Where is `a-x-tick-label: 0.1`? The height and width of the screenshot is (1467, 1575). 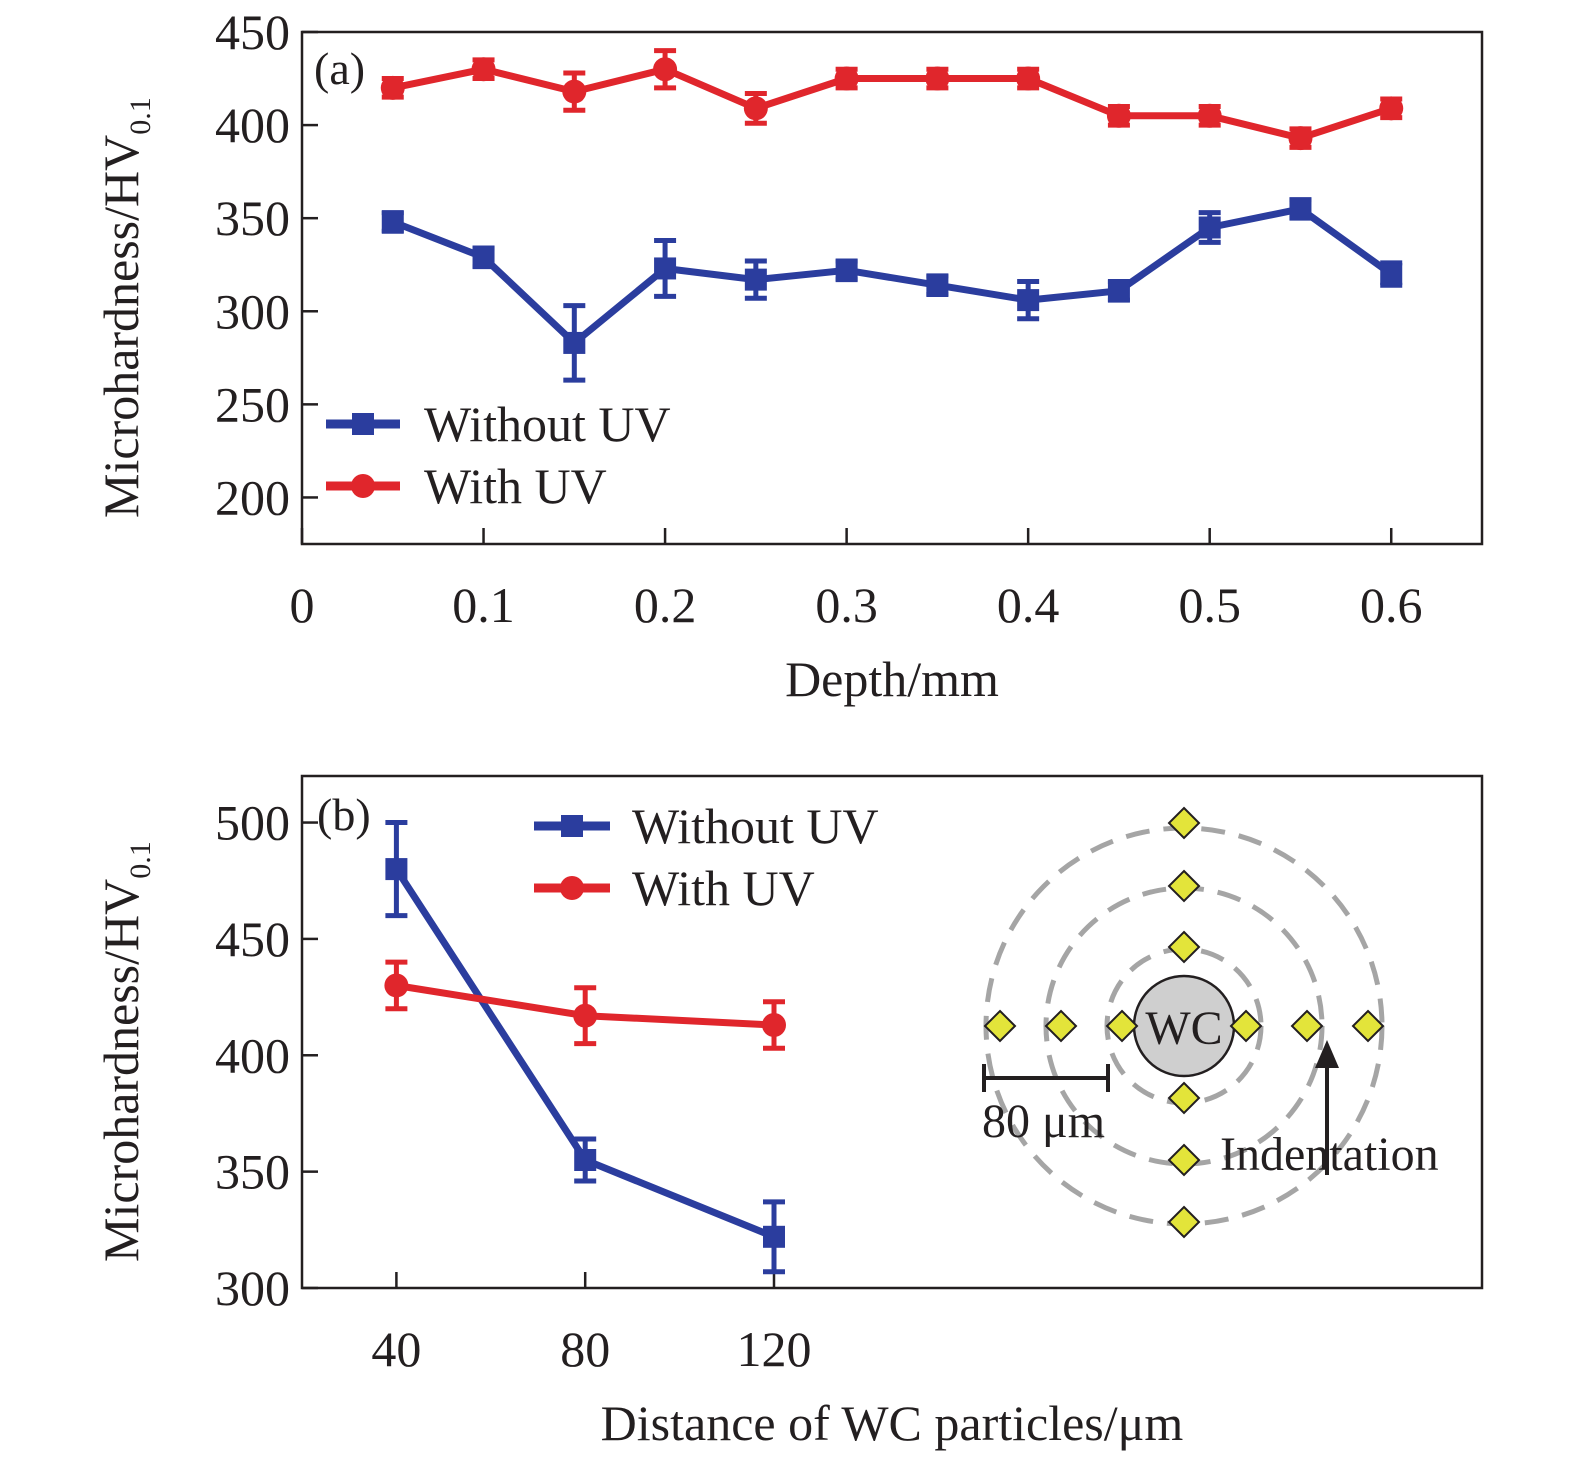
a-x-tick-label: 0.1 is located at coordinates (483, 605).